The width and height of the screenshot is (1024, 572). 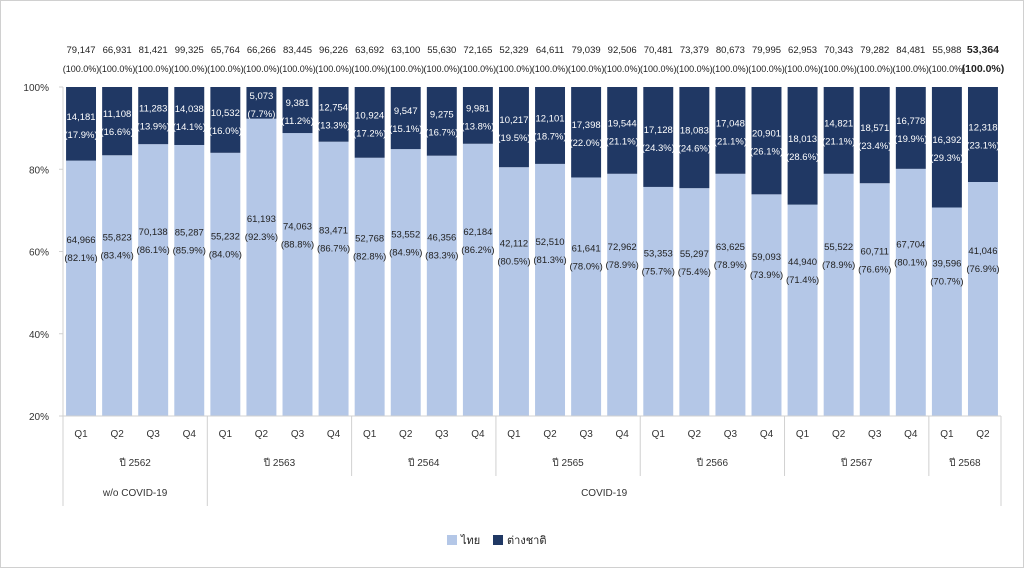 What do you see at coordinates (369, 133) in the screenshot?
I see `foreign-percent-label: (17.2%)` at bounding box center [369, 133].